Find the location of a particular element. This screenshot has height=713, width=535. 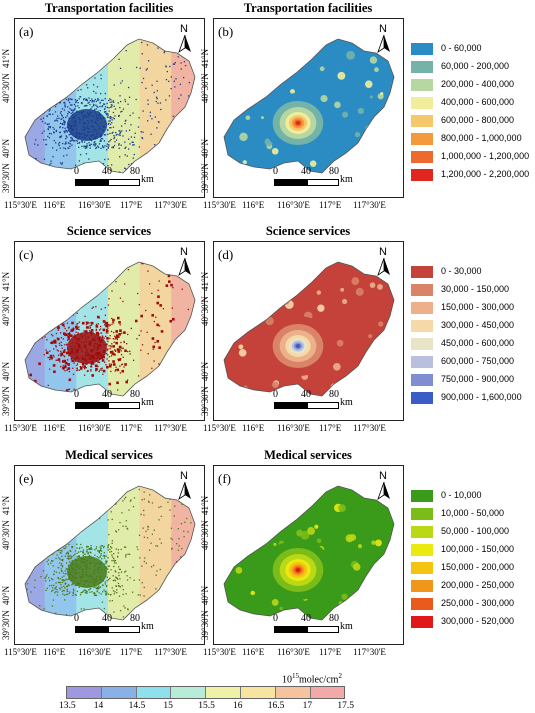

legend-label: 200,000 - 250,000 is located at coordinates (478, 585).